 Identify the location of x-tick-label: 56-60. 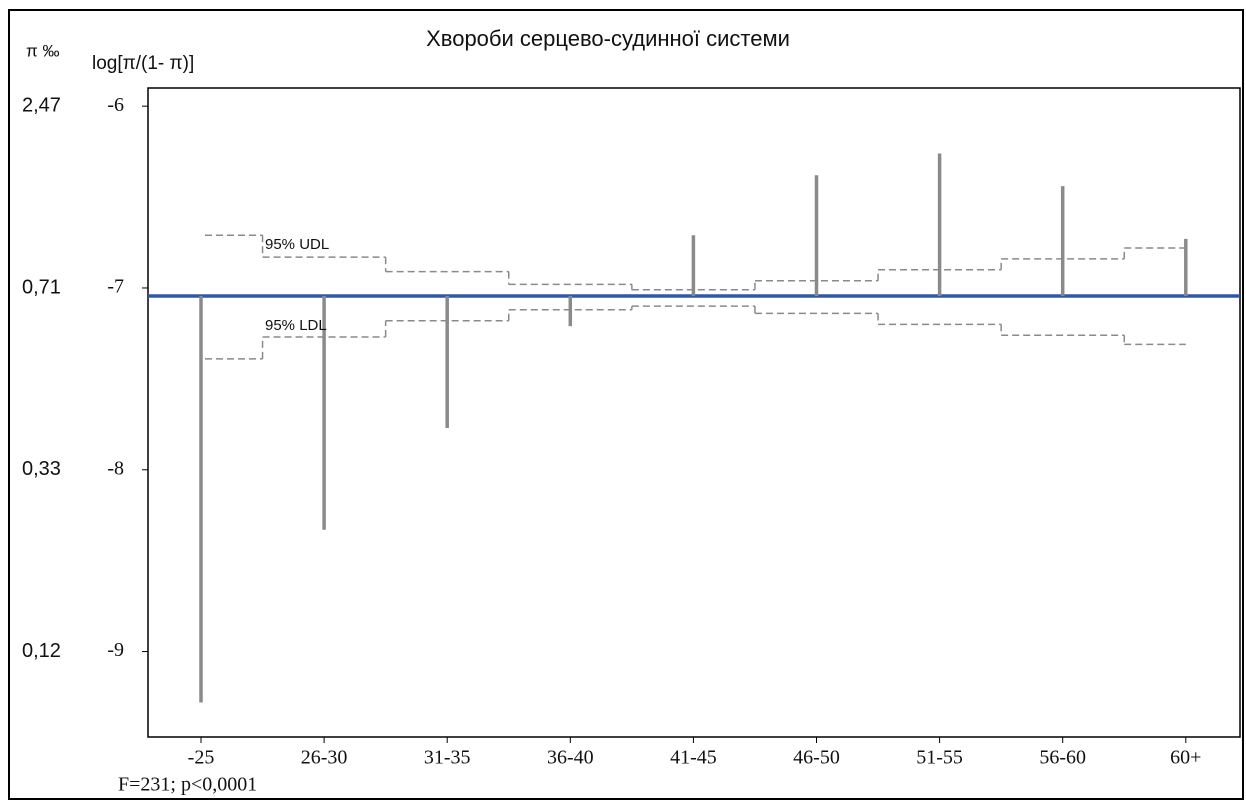
(1062, 758).